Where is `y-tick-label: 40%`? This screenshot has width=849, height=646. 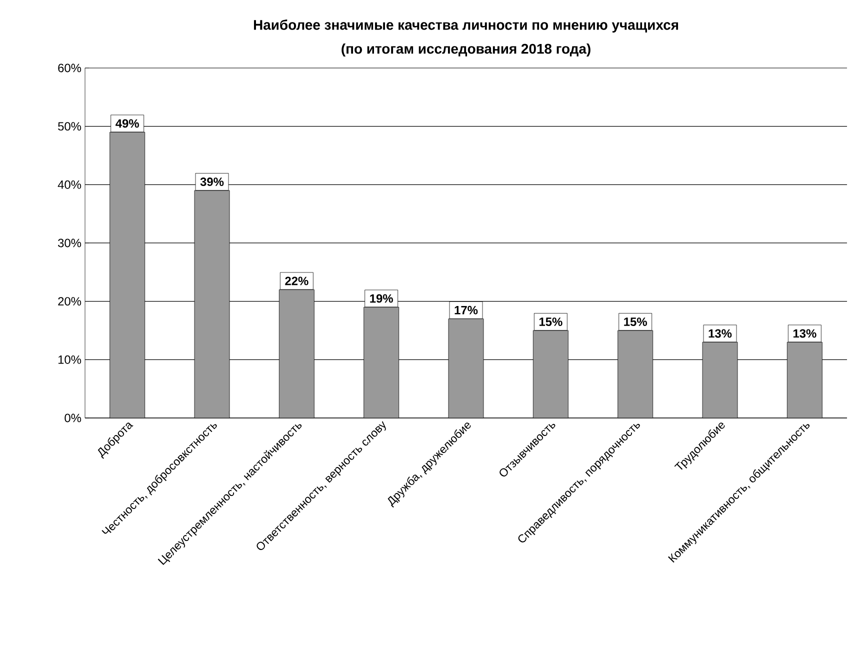 y-tick-label: 40% is located at coordinates (70, 184).